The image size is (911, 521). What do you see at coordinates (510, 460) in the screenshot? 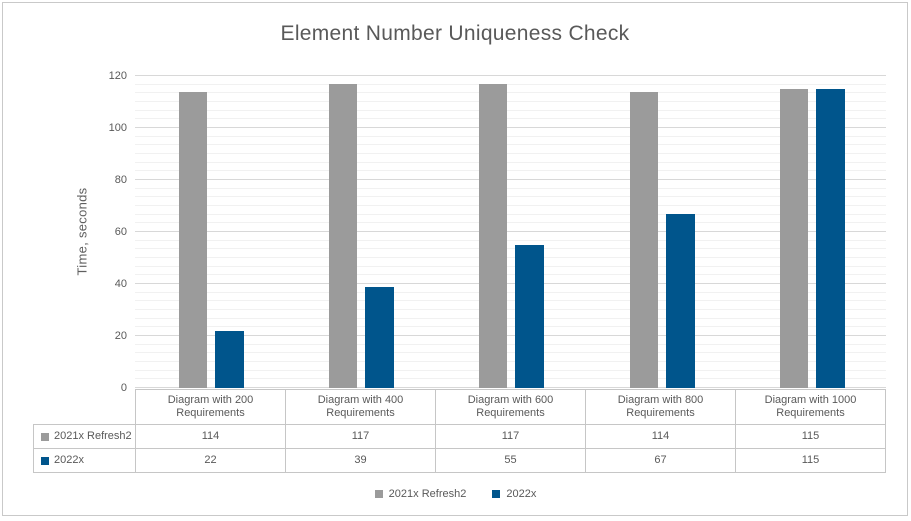
I see `table-value-cell: 55` at bounding box center [510, 460].